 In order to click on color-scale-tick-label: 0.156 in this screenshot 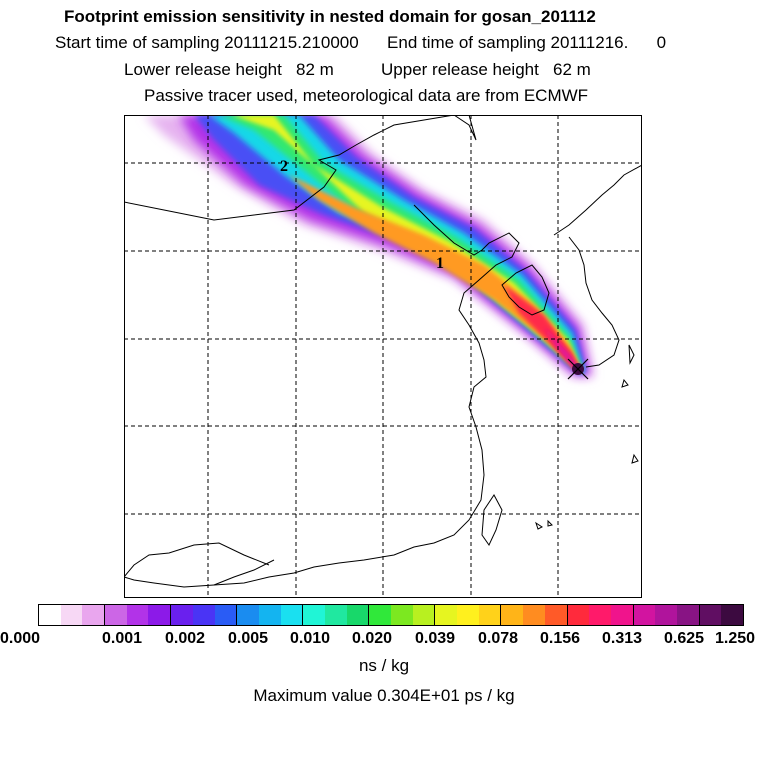, I will do `click(560, 638)`.